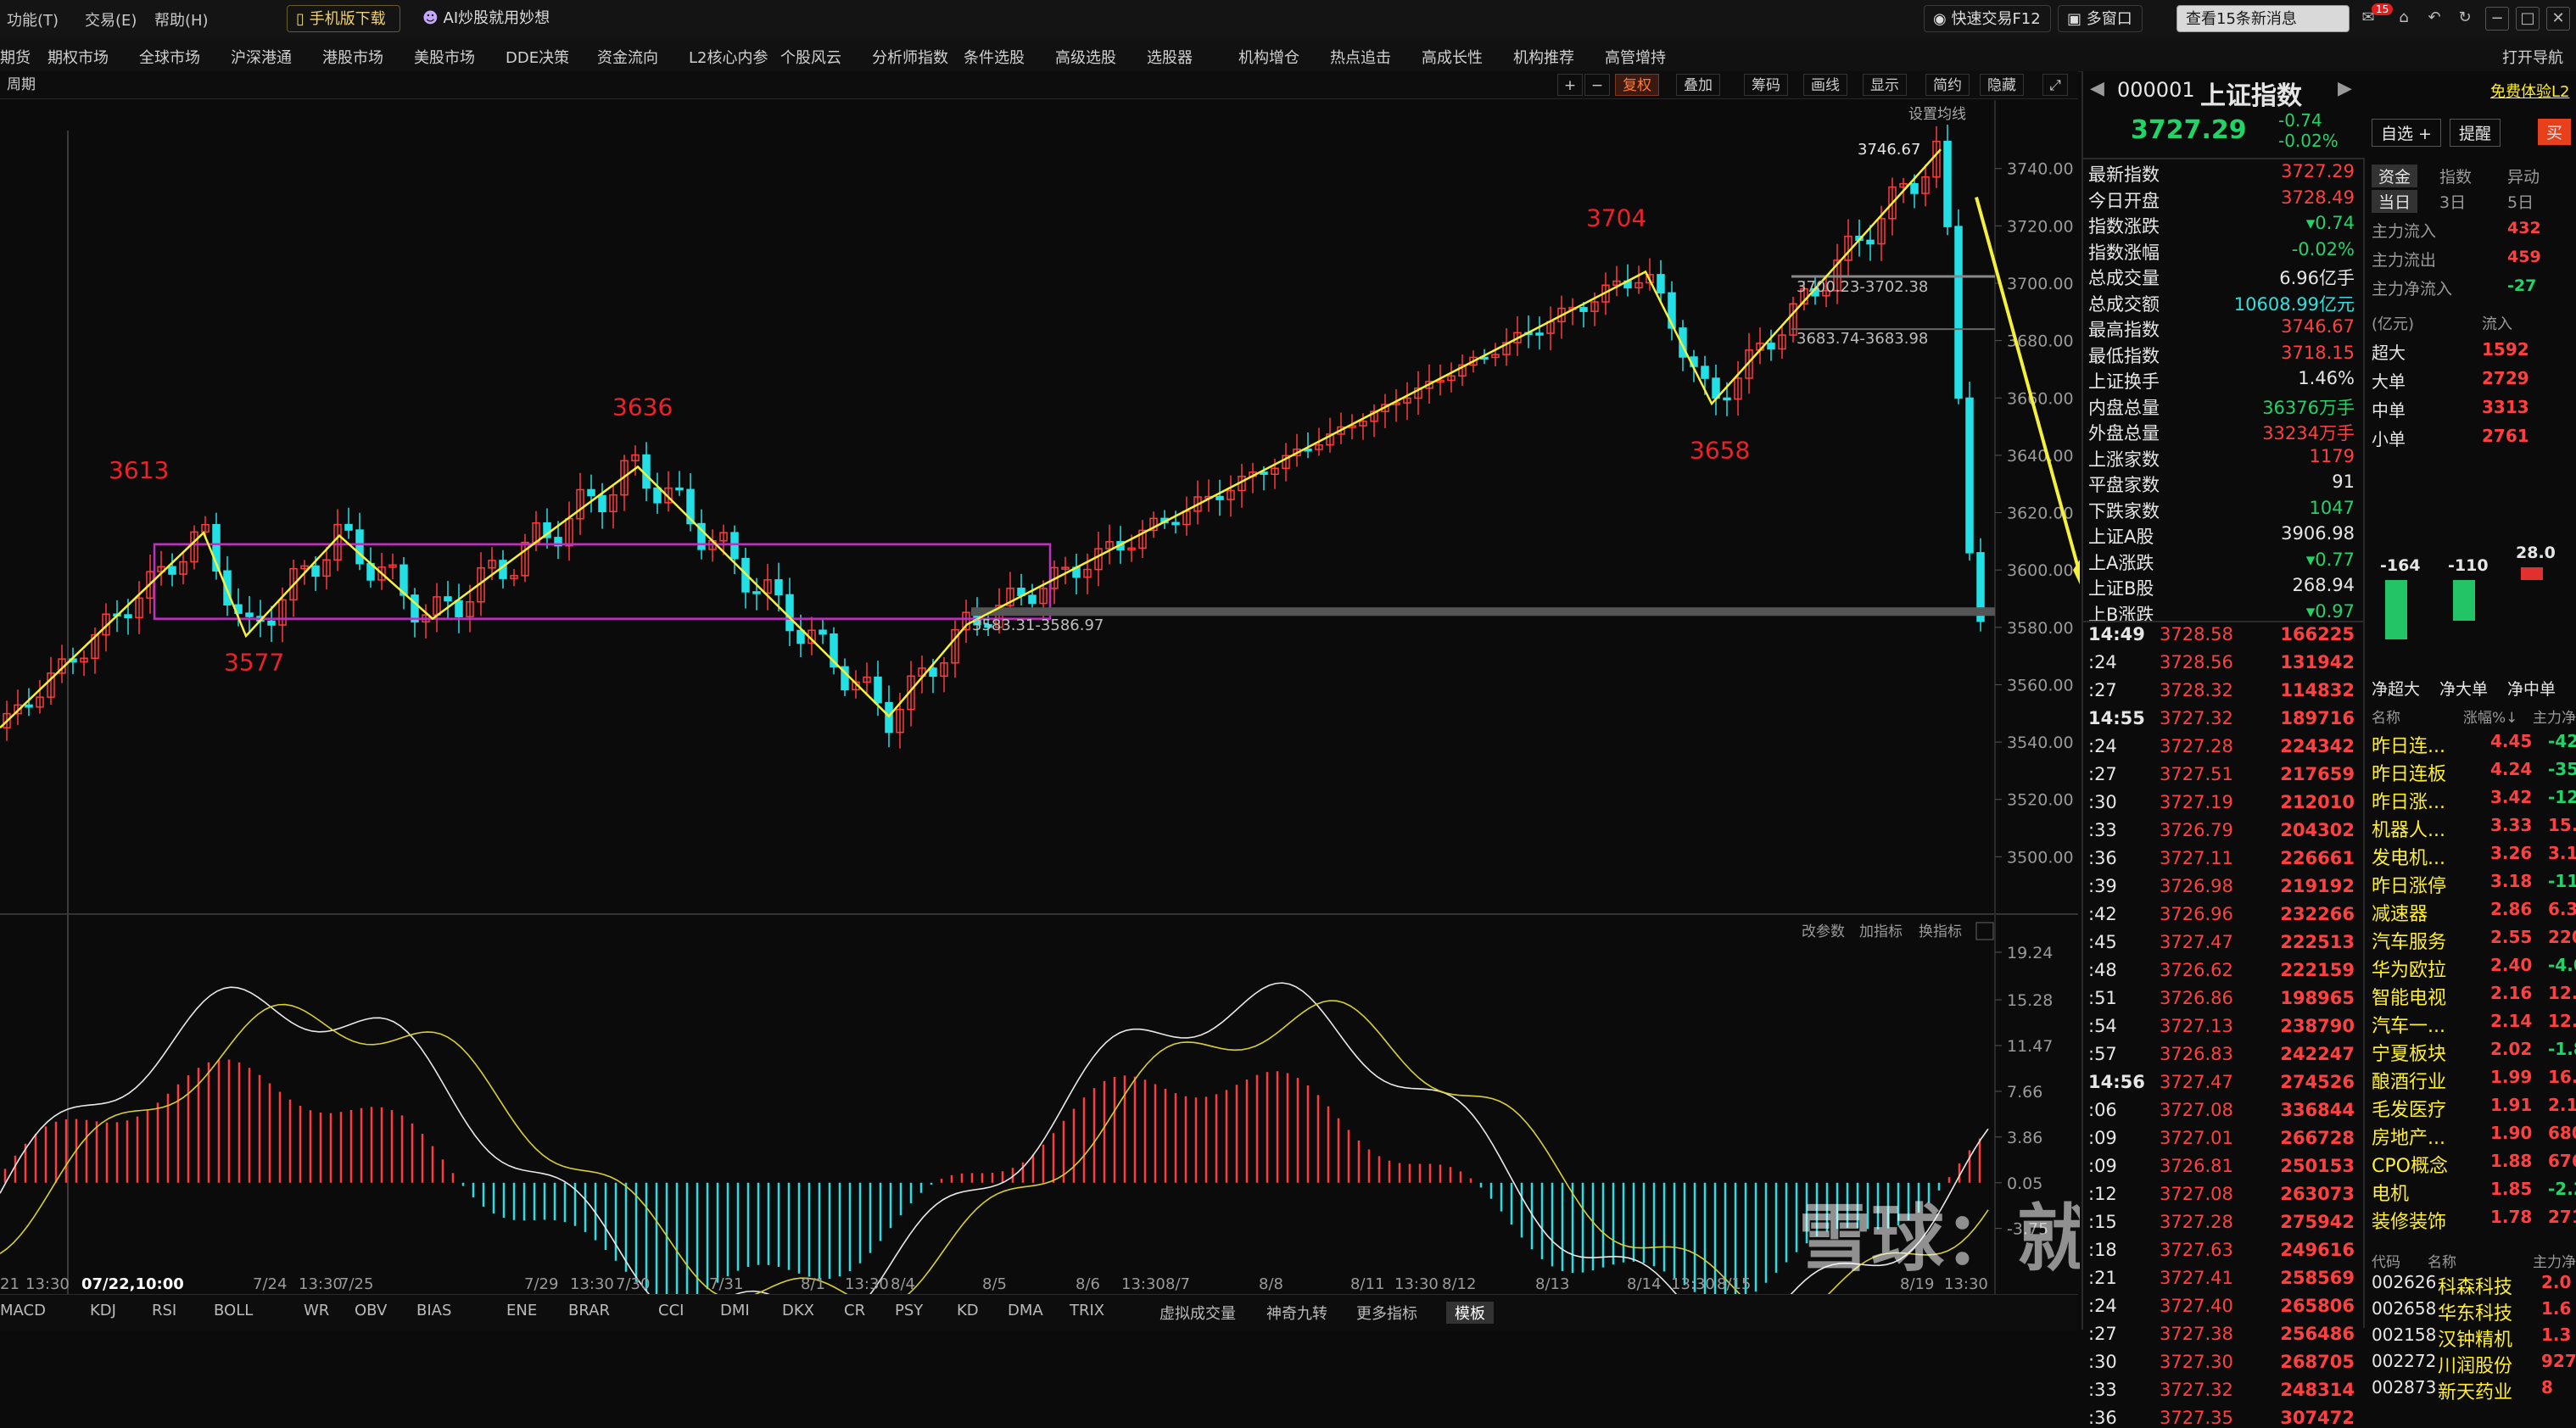 The width and height of the screenshot is (2576, 1428). What do you see at coordinates (1881, 931) in the screenshot?
I see `macd-option-button: 加指标` at bounding box center [1881, 931].